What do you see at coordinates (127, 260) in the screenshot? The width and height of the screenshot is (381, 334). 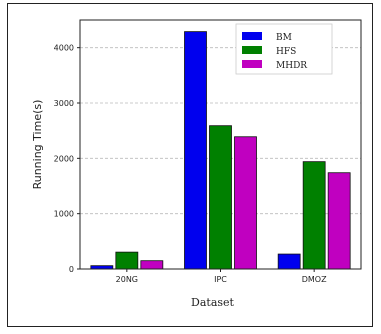 I see `bar-hfs-20ng` at bounding box center [127, 260].